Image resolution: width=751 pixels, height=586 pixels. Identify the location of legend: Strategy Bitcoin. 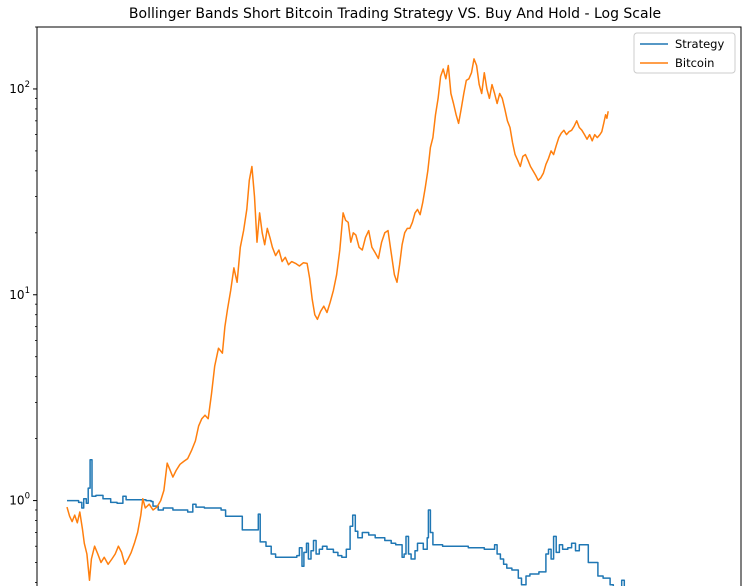
(684, 53).